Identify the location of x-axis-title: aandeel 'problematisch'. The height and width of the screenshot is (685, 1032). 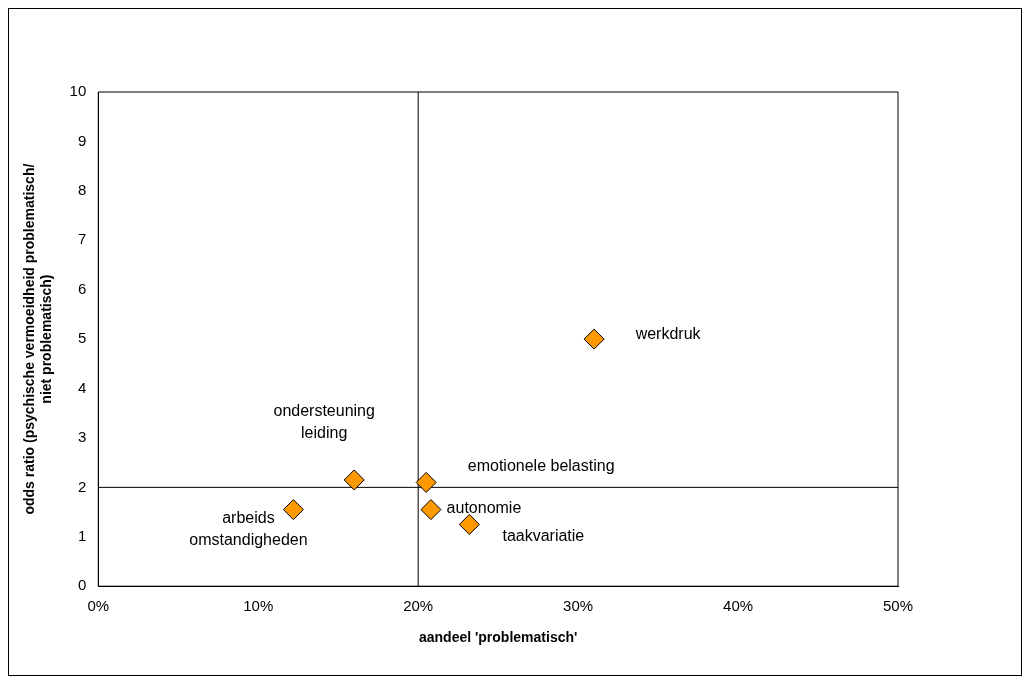
(498, 637).